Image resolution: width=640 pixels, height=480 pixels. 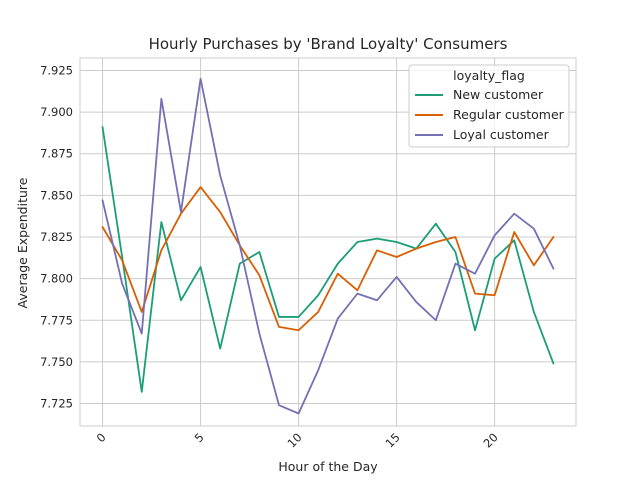 I want to click on legend-label-regular-customer: Regular customer, so click(x=509, y=114).